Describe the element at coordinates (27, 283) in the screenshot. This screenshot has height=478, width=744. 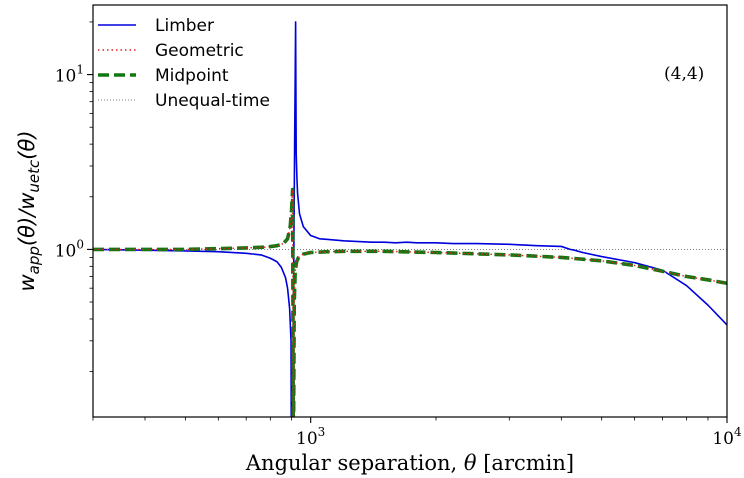
I see `y-label-w1: w` at that location.